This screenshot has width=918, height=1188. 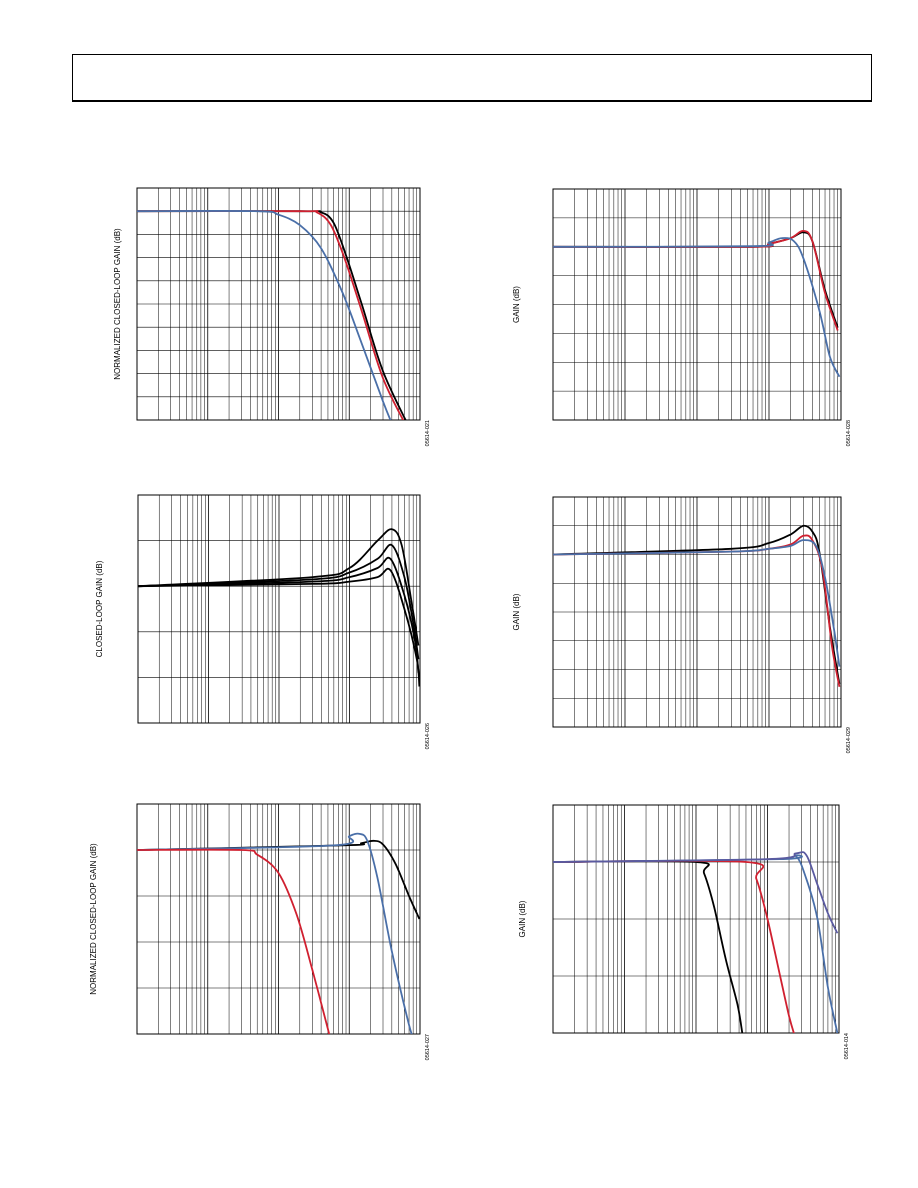 I want to click on figure-code: 05614-028, so click(x=849, y=433).